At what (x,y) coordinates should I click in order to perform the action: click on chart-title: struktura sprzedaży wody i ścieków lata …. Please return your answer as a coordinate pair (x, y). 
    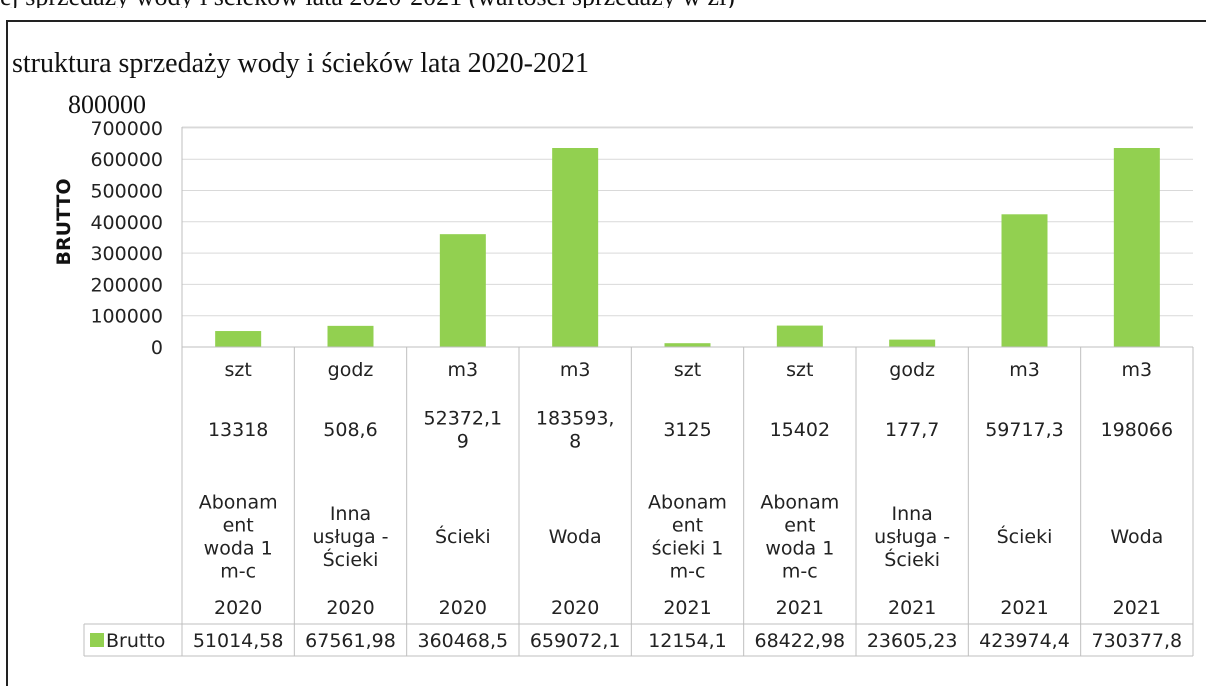
    Looking at the image, I should click on (300, 63).